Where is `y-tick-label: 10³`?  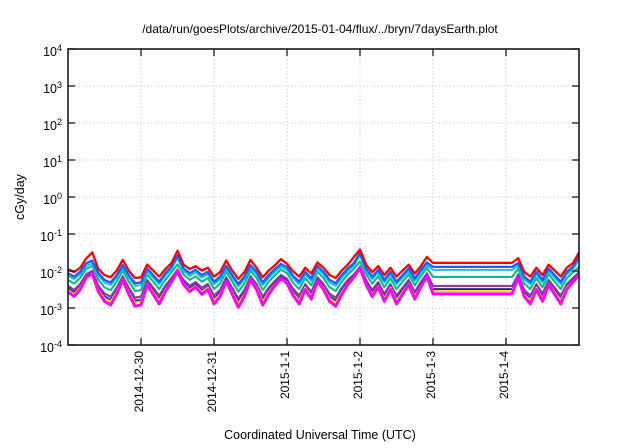 y-tick-label: 10³ is located at coordinates (52, 88).